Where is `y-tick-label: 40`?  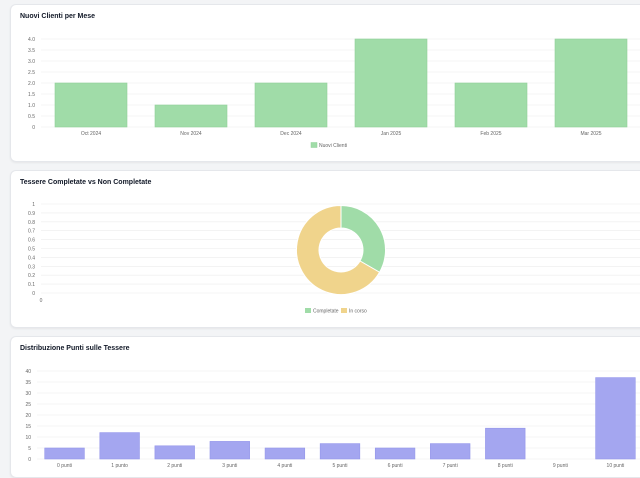 y-tick-label: 40 is located at coordinates (28, 372).